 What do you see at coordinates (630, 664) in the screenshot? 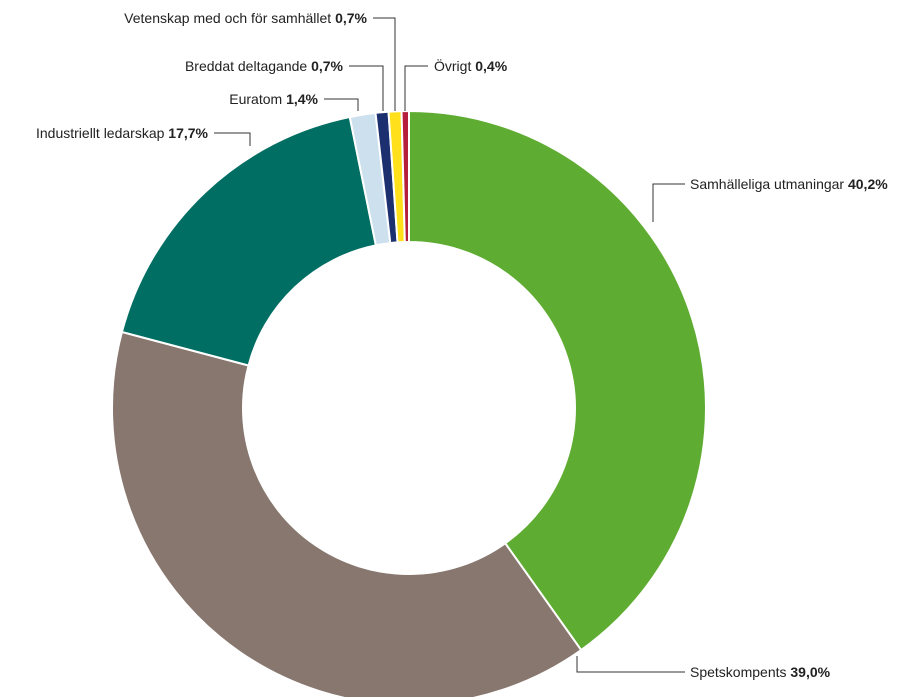
I see `leader-line-spetskompents` at bounding box center [630, 664].